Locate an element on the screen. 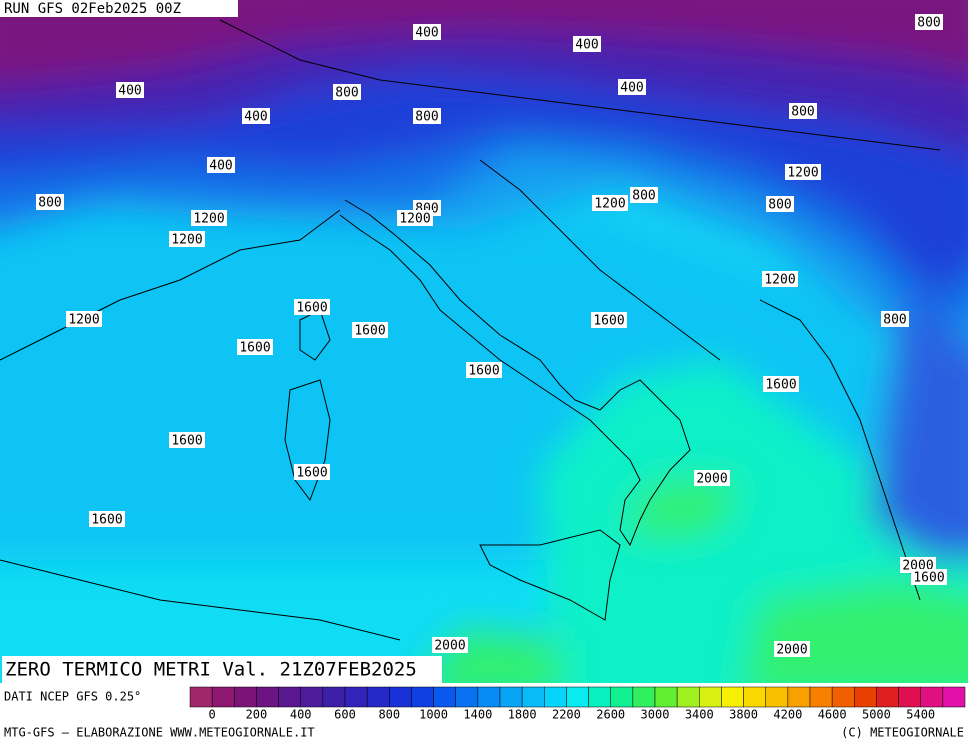 The image size is (968, 745). legend-label: 3000 is located at coordinates (655, 715).